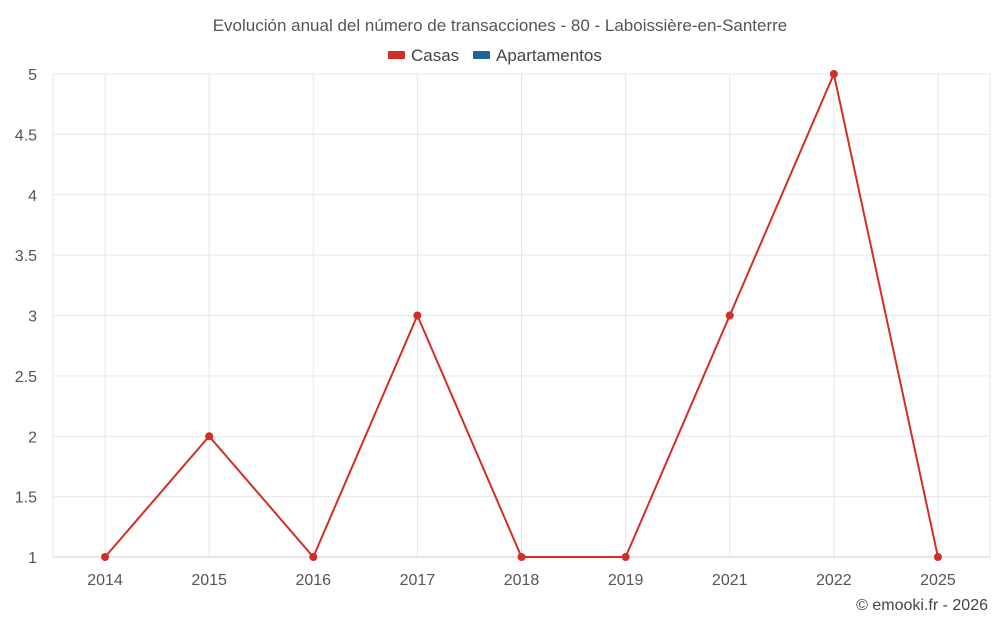  I want to click on x-tick-label: 2014, so click(105, 580).